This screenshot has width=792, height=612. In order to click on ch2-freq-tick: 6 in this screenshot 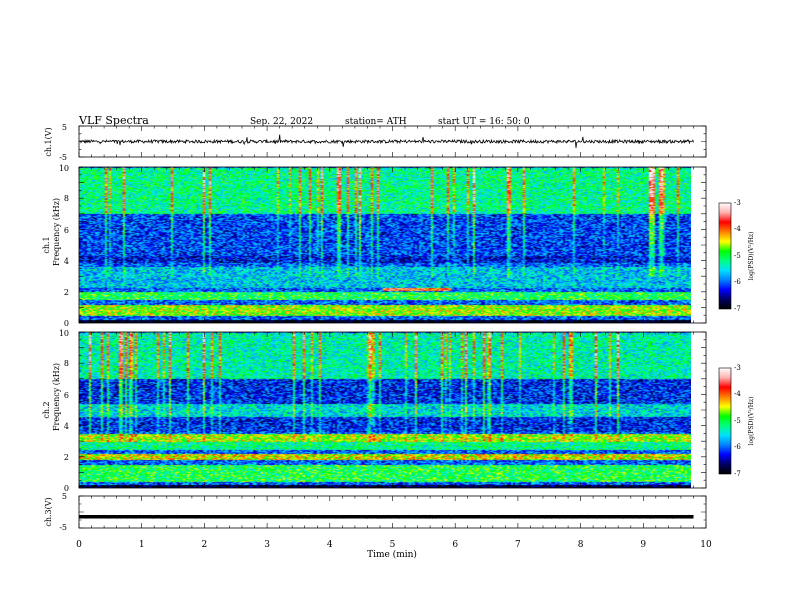, I will do `click(66, 395)`.